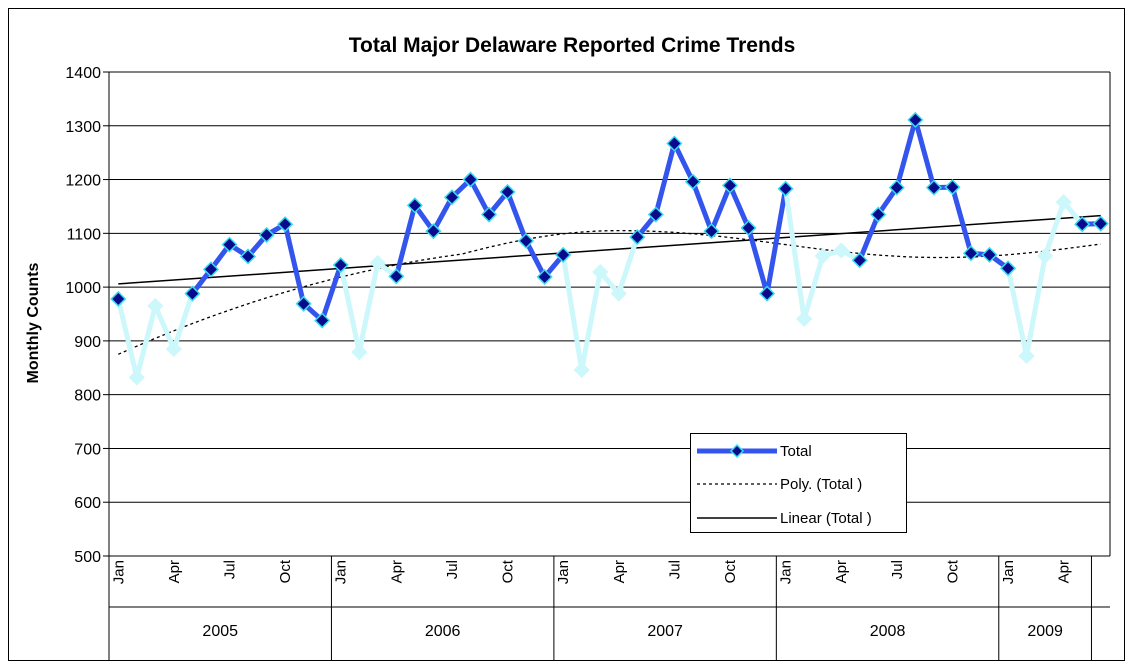  I want to click on y-axis-ticks: 500 600 700 800 900 1000 1100 1200 1300 1400, so click(87, 315).